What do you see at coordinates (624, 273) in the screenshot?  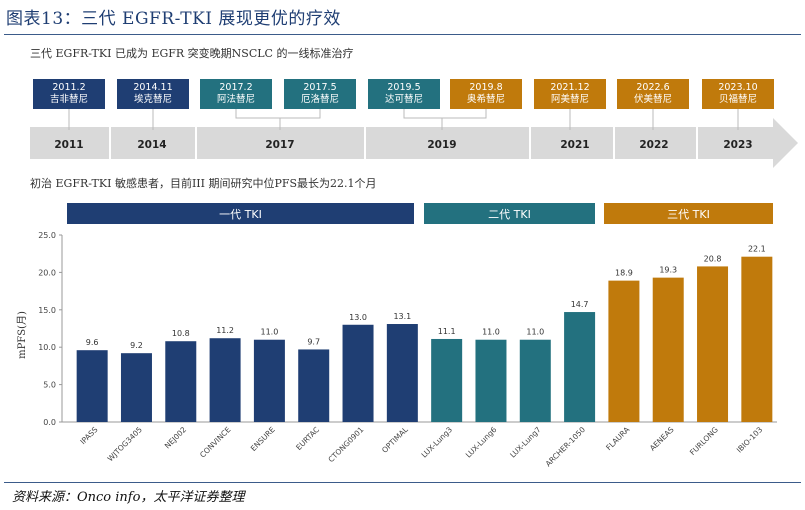 I see `bar-value-label: 18.9` at bounding box center [624, 273].